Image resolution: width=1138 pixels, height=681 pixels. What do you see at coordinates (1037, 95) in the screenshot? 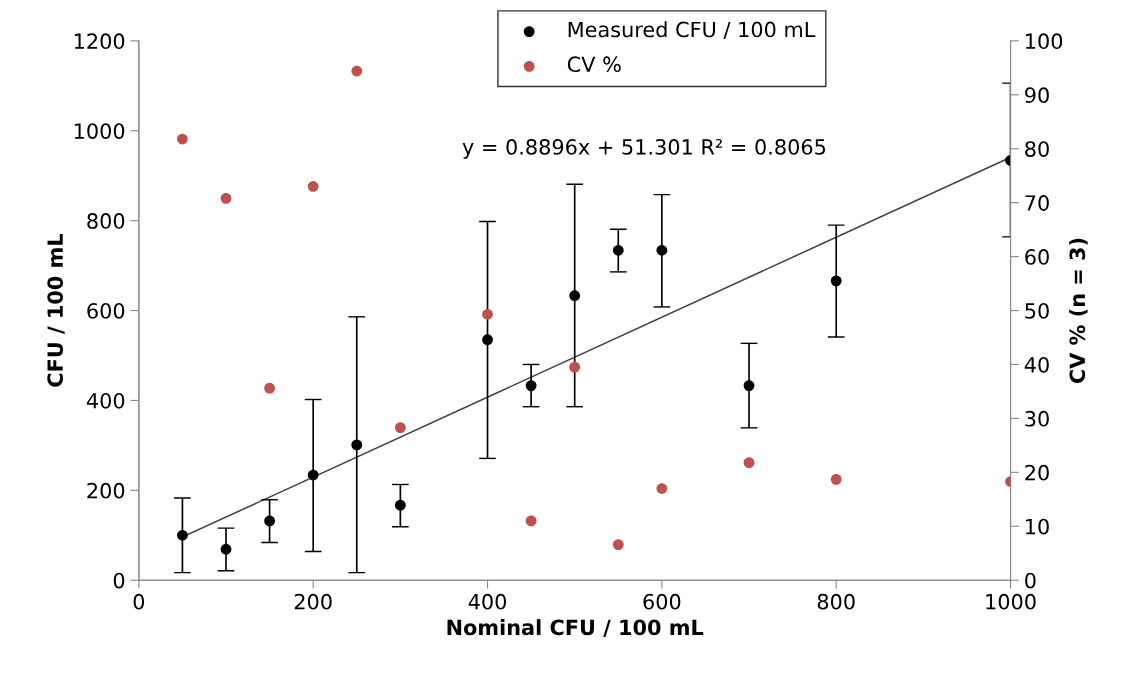
I see `y2-tick-label: 90` at bounding box center [1037, 95].